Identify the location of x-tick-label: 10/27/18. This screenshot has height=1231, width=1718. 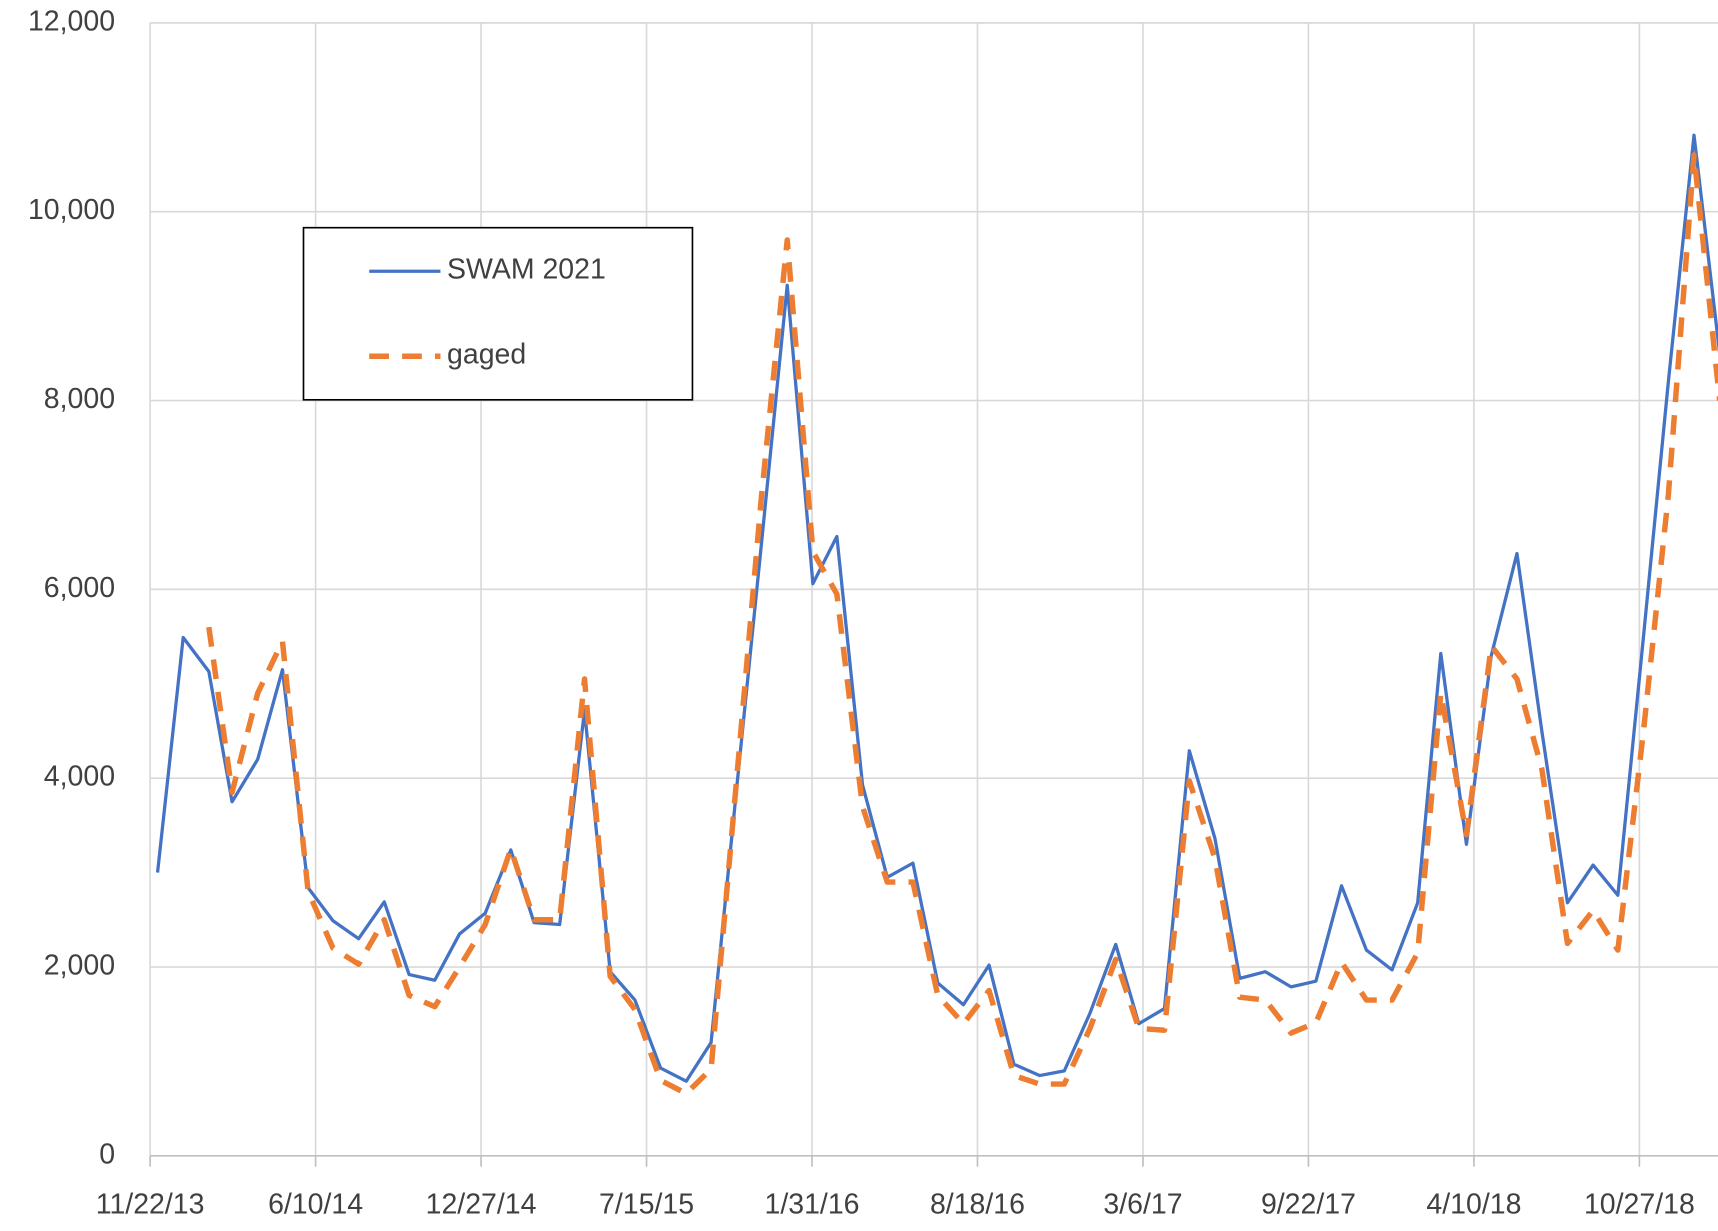
(1639, 1204).